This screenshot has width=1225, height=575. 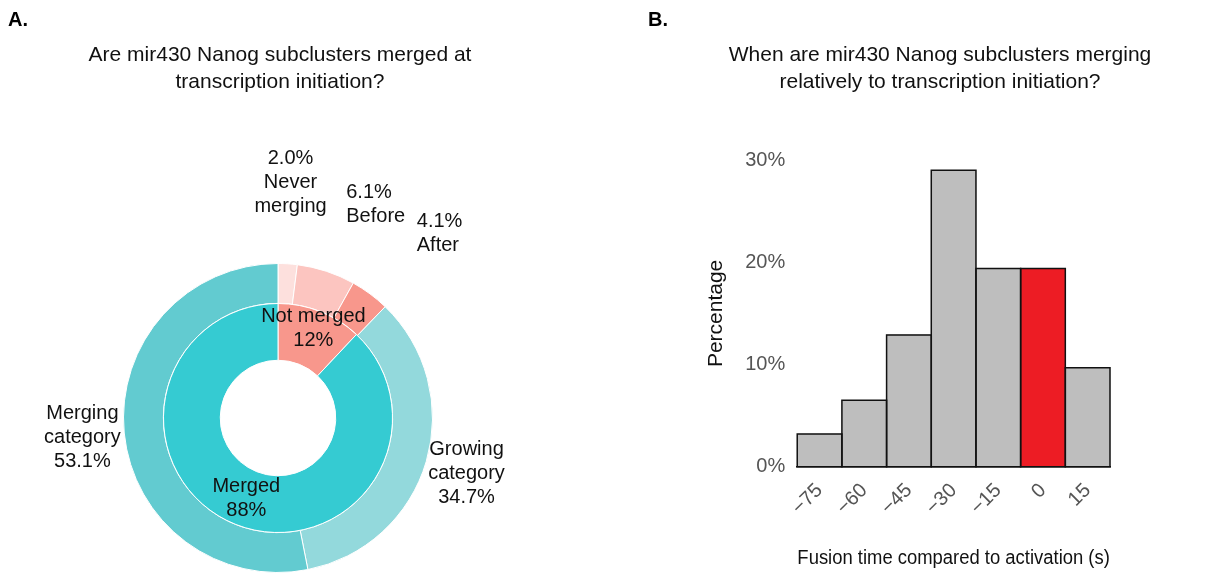 I want to click on data-label: 34.7%, so click(x=467, y=495).